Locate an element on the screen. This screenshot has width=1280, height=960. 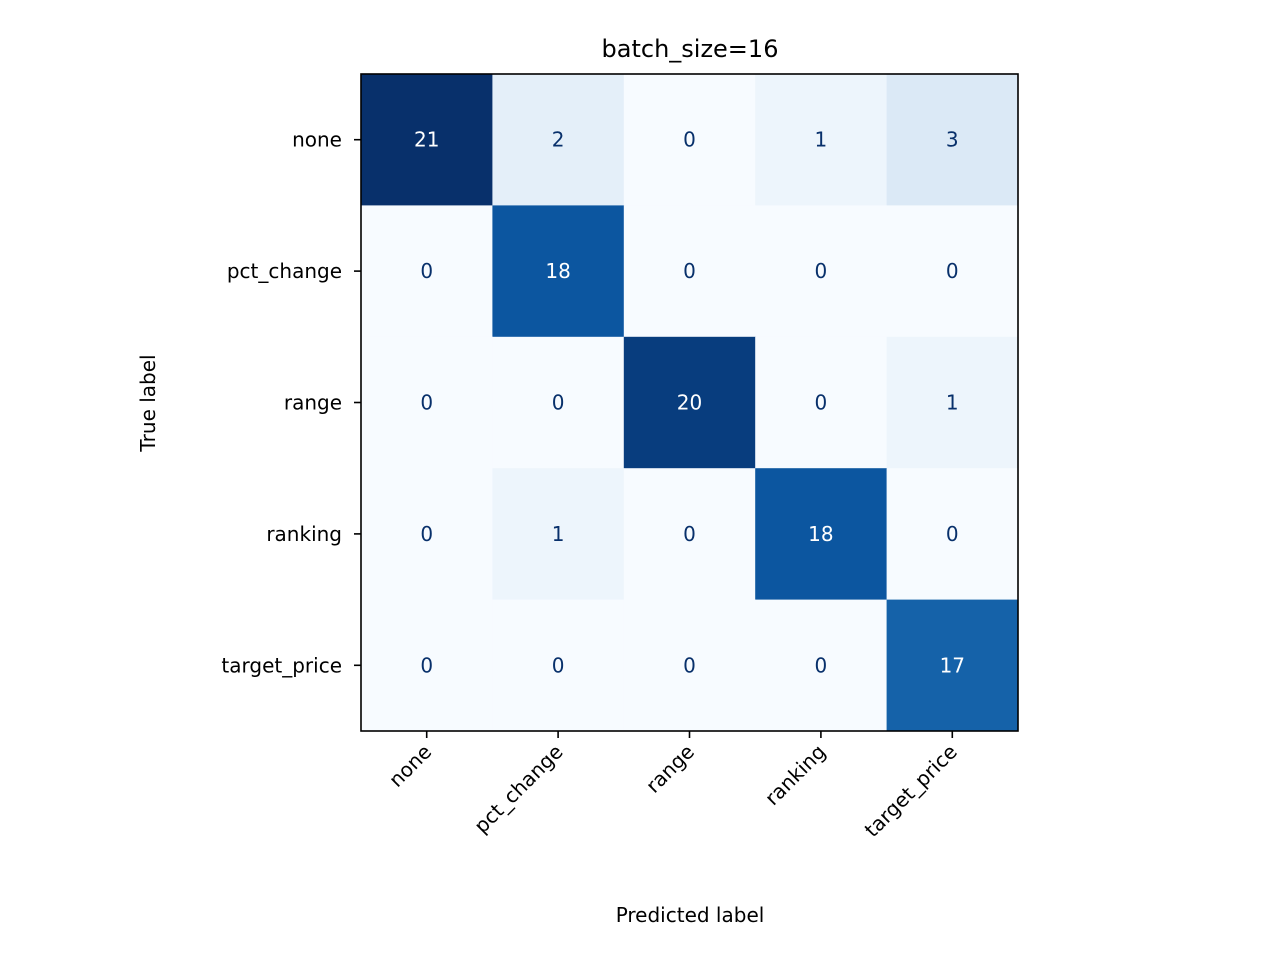
cell-value-label: 21 is located at coordinates (426, 140).